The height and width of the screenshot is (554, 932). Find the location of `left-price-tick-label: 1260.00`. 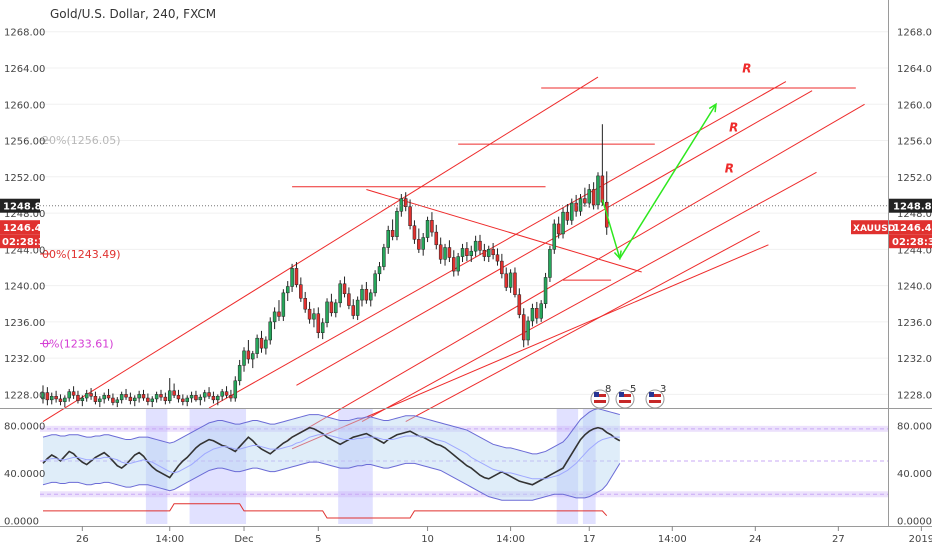

left-price-tick-label: 1260.00 is located at coordinates (24, 105).